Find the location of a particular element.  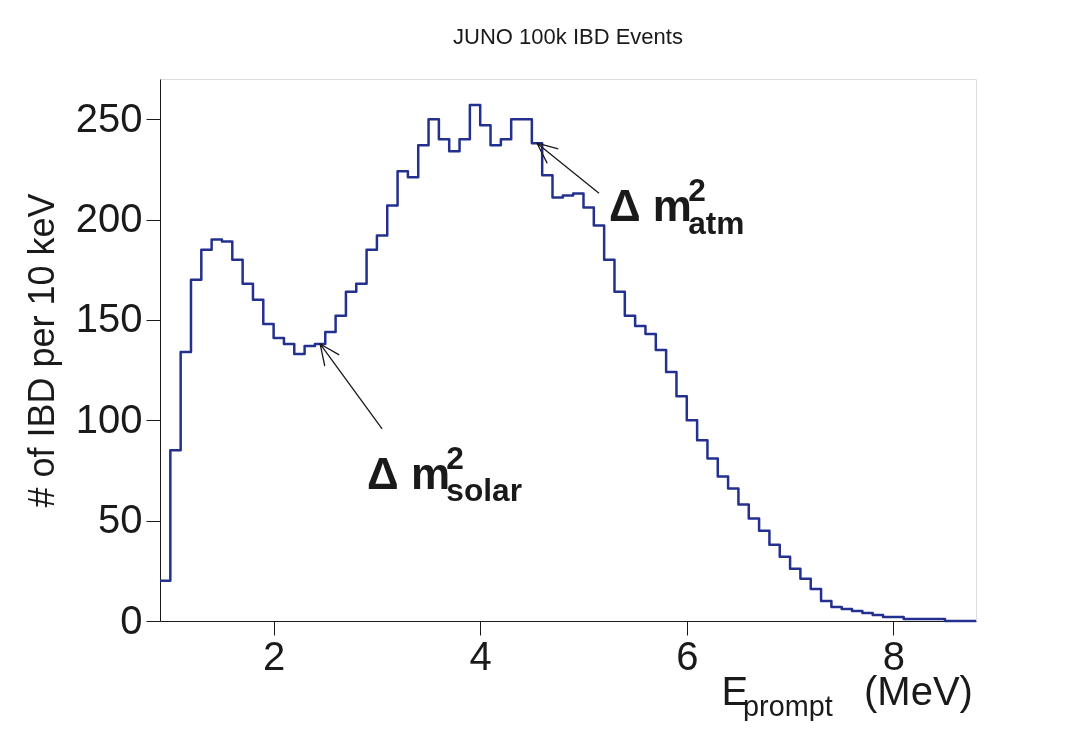

y-tick-label: 0 is located at coordinates (131, 619).